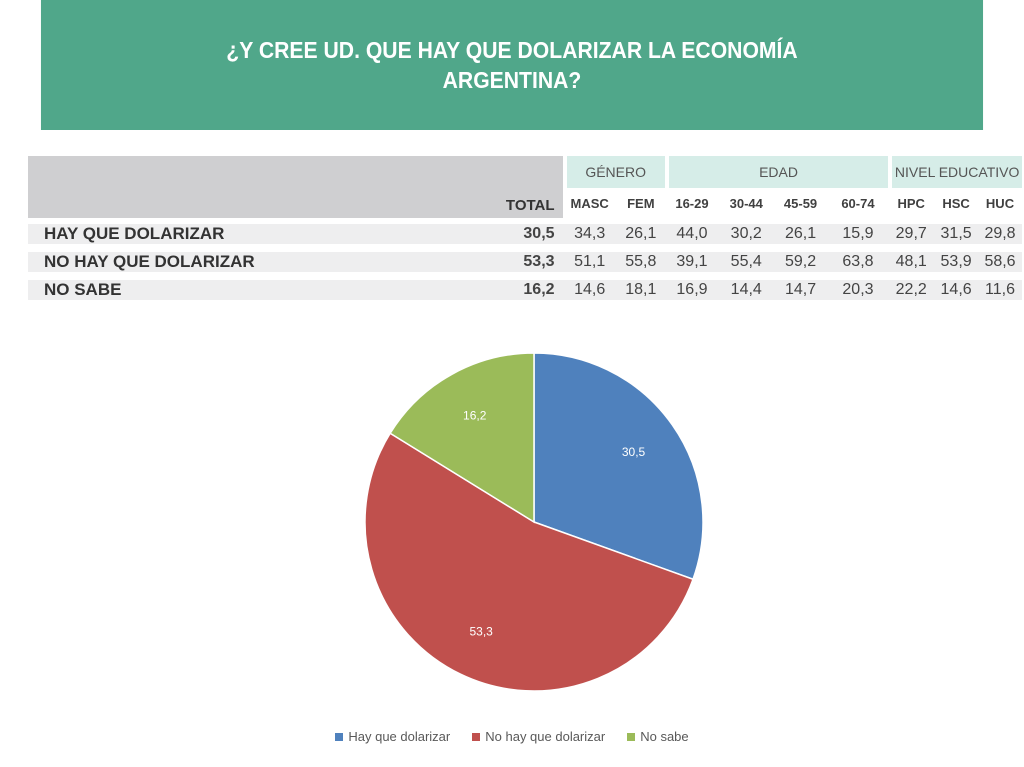 The image size is (1024, 767). Describe the element at coordinates (462, 438) in the screenshot. I see `pie-slice-no-sabe` at that location.